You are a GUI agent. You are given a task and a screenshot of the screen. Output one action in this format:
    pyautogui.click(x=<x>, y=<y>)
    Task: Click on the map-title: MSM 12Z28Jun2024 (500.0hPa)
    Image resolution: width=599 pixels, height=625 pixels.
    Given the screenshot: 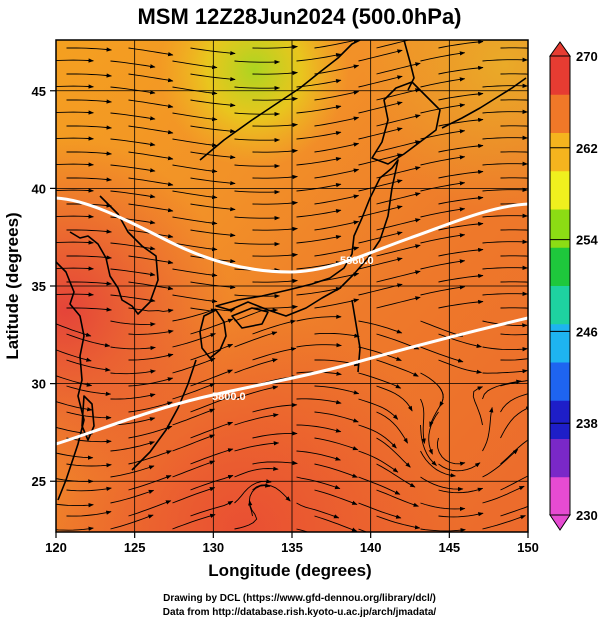 What is the action you would take?
    pyautogui.click(x=299, y=16)
    